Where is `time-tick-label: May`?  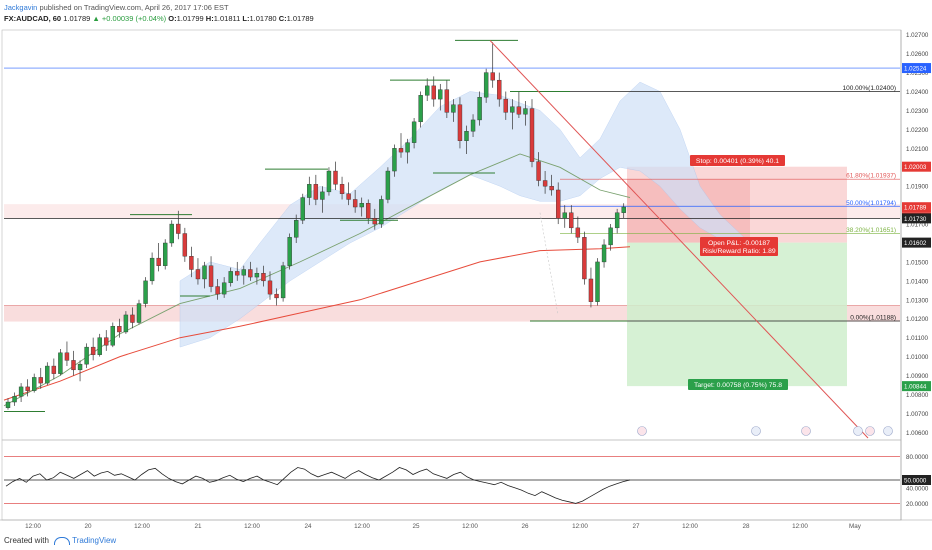
time-tick-label: May is located at coordinates (855, 526).